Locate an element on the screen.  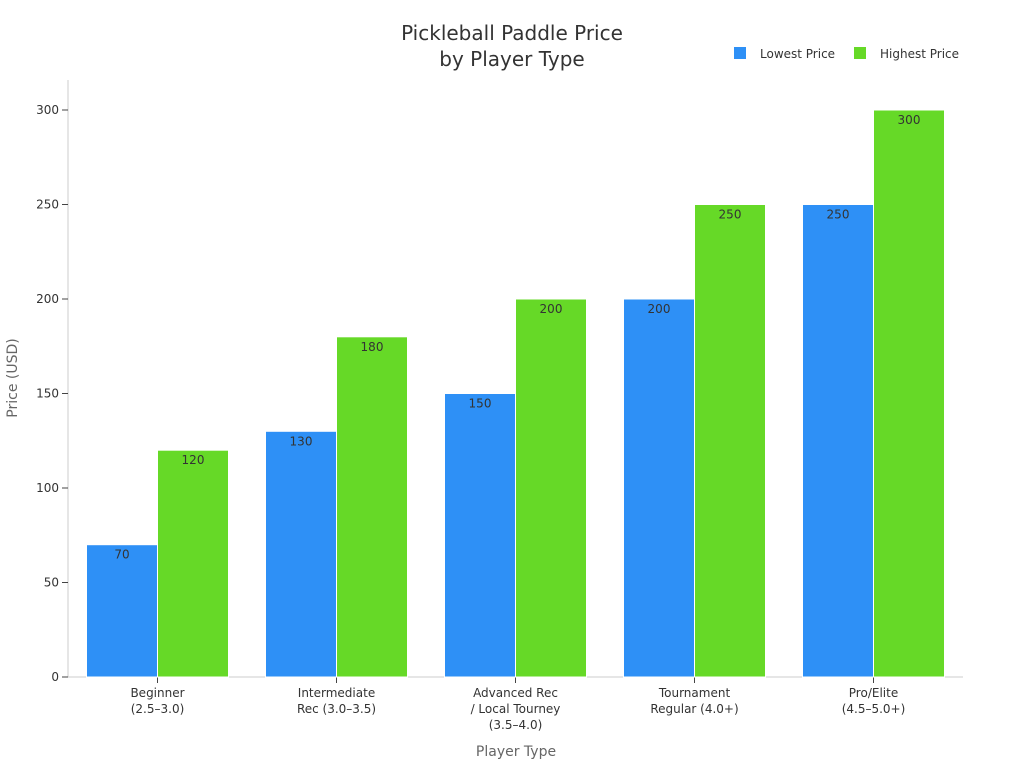
x-tick-label-line: Beginner is located at coordinates (157, 693).